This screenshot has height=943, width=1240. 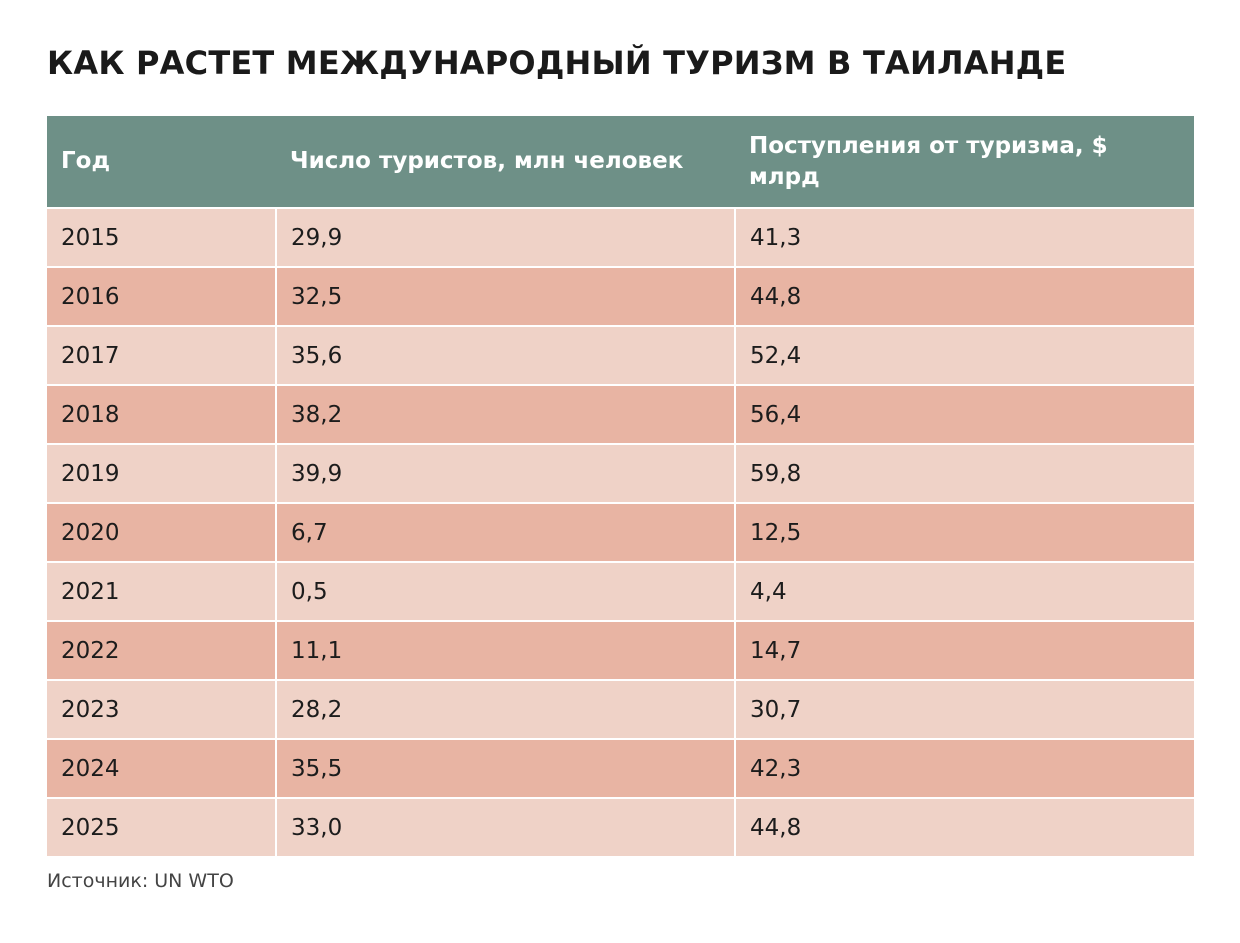 What do you see at coordinates (161, 532) in the screenshot?
I see `cell-year: 2020` at bounding box center [161, 532].